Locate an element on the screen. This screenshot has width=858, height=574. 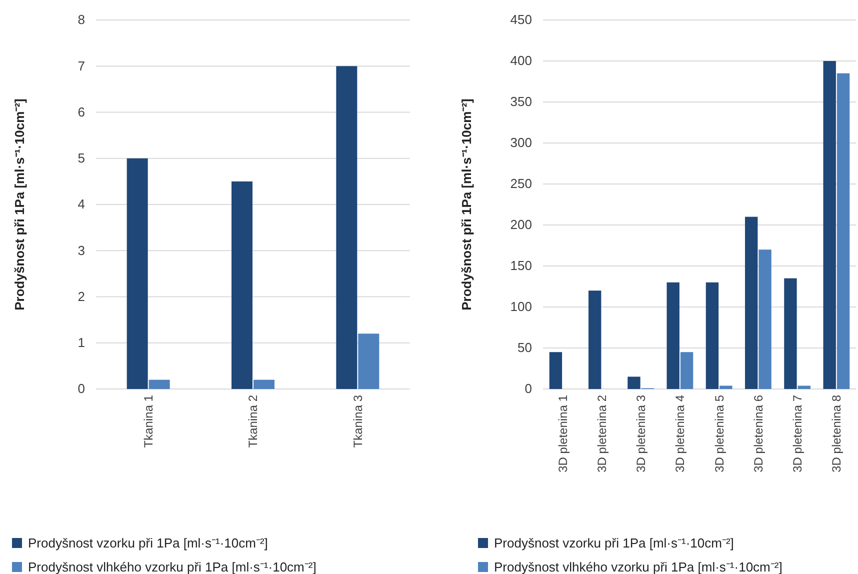
y-tick-label: 2 is located at coordinates (81, 296).